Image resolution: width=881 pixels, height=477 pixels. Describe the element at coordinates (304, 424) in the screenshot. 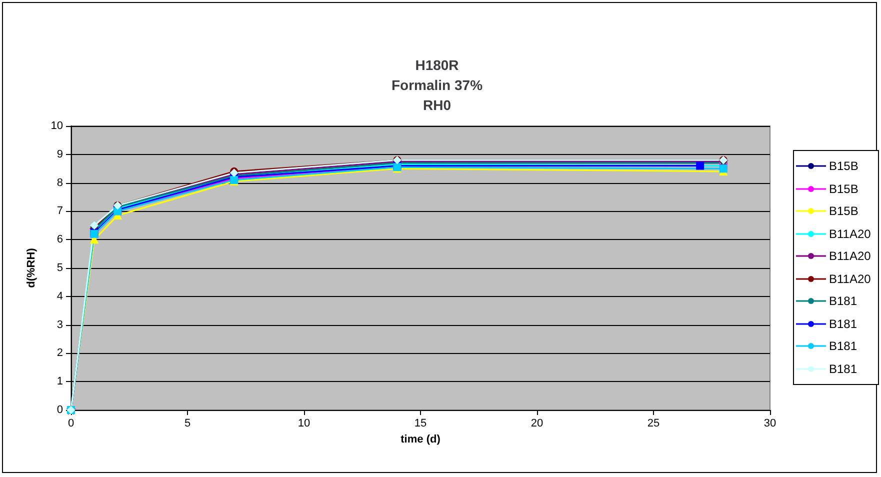

I see `x-tick-label: 10` at that location.